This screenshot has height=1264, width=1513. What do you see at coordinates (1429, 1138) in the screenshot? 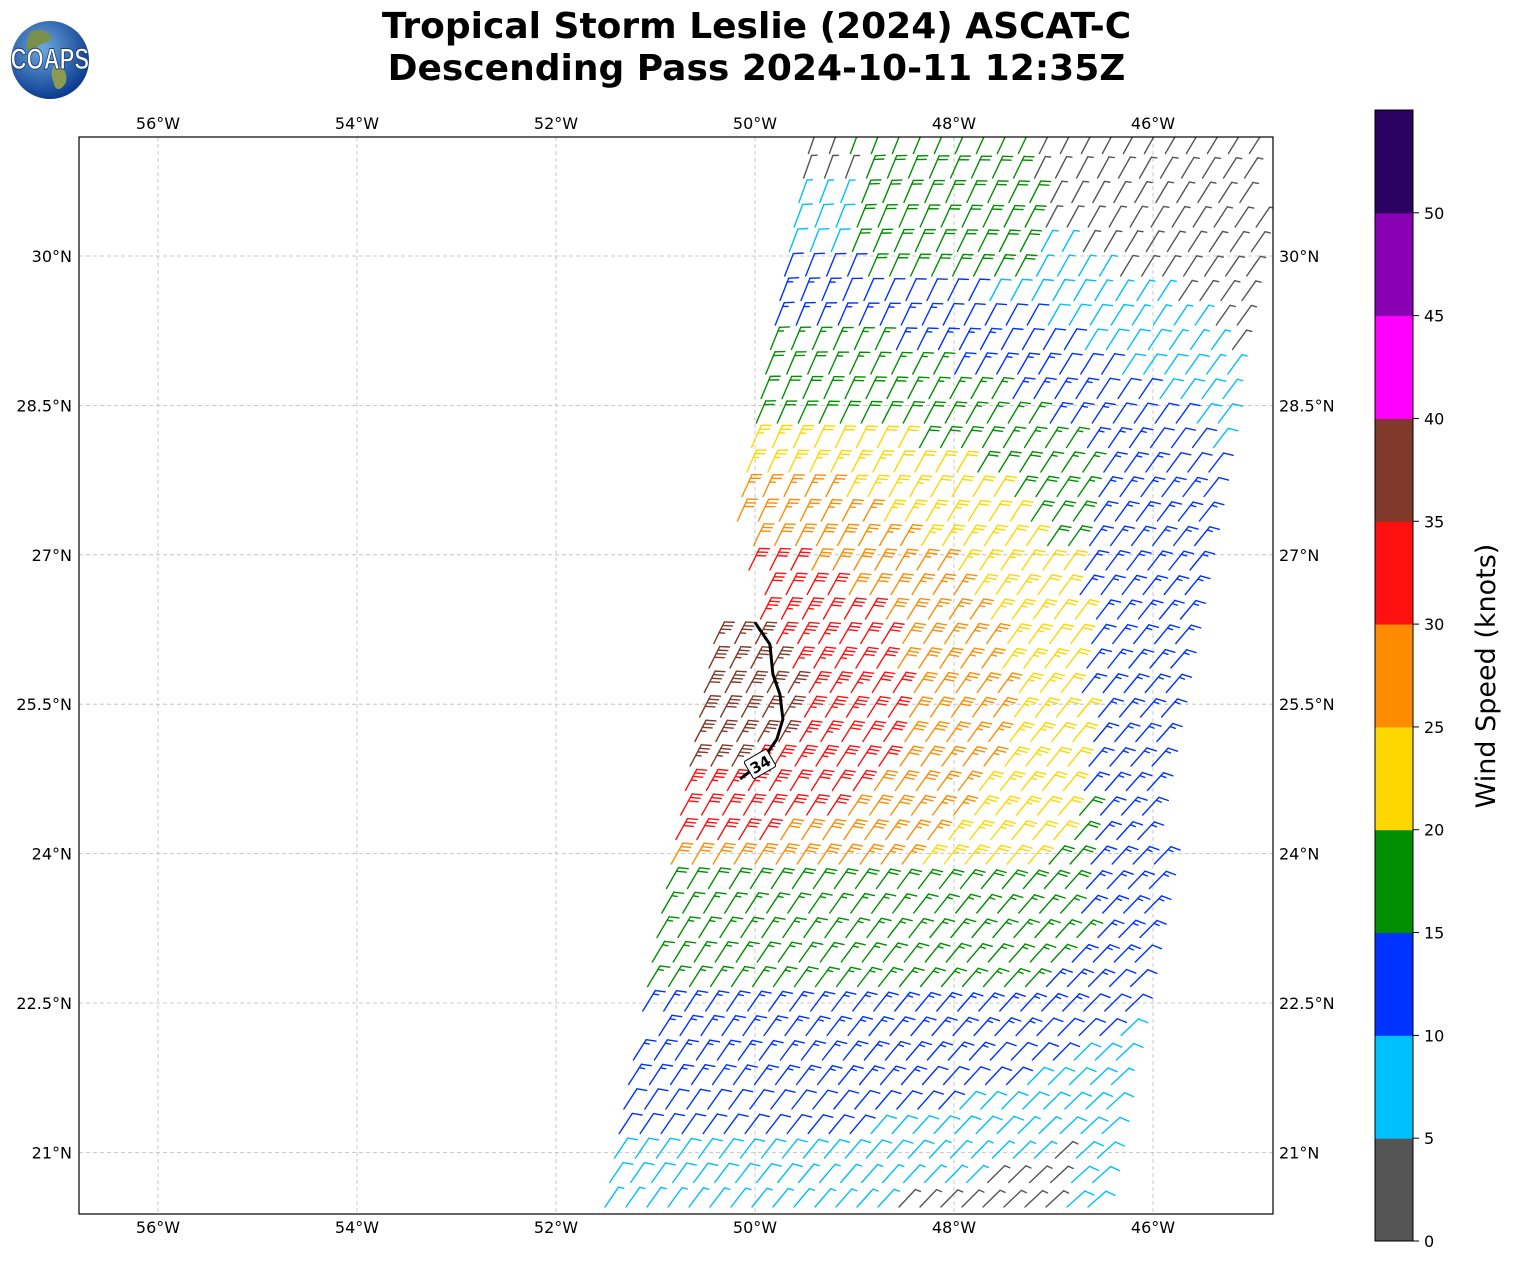
I see `colorbar-tick-label: 5` at bounding box center [1429, 1138].